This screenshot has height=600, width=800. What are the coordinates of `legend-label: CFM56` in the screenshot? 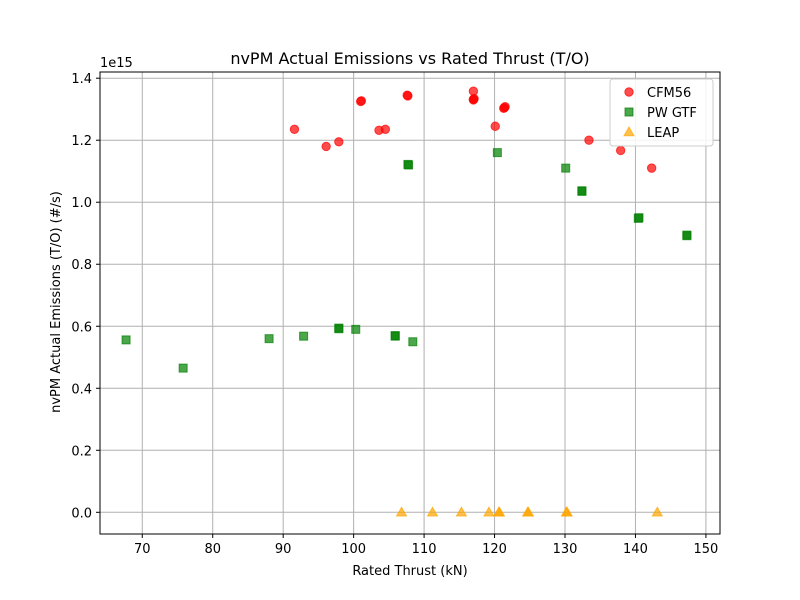 It's located at (669, 93).